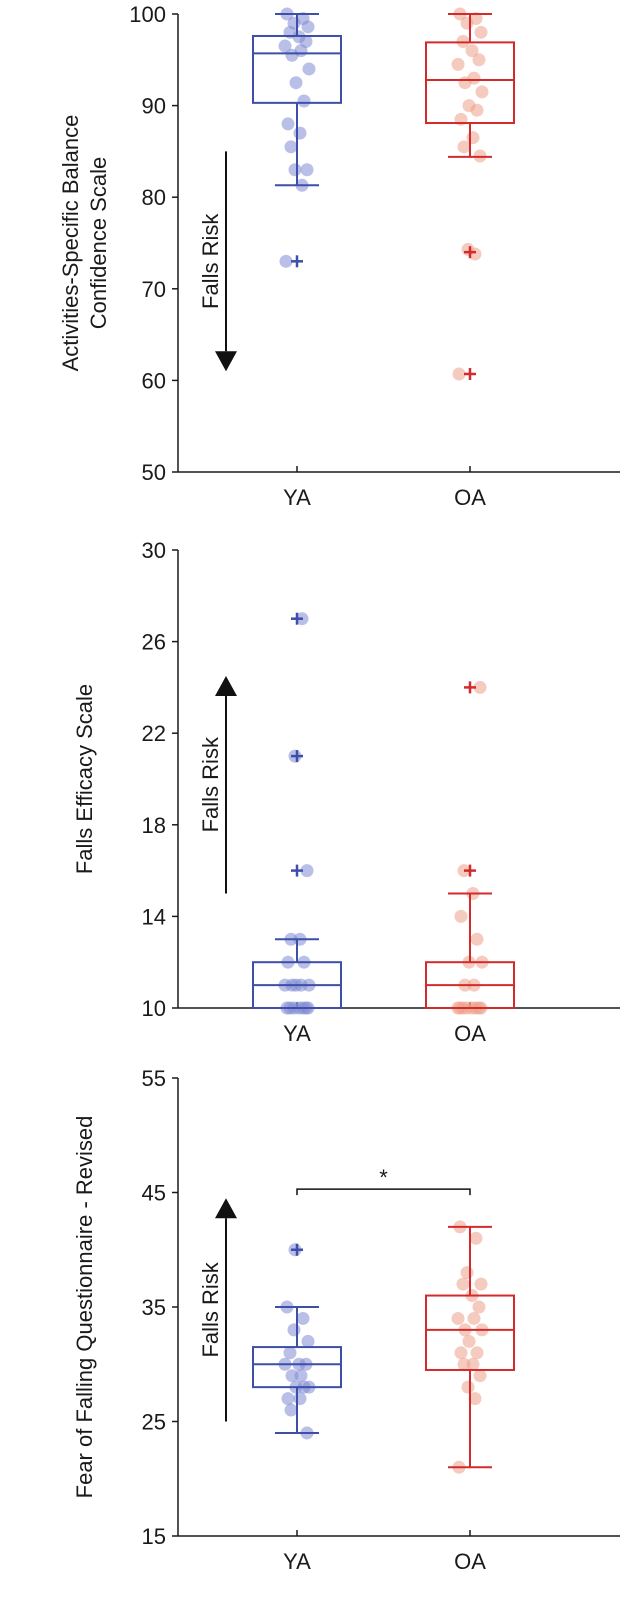  What do you see at coordinates (154, 1008) in the screenshot?
I see `y-tick-label: 10` at bounding box center [154, 1008].